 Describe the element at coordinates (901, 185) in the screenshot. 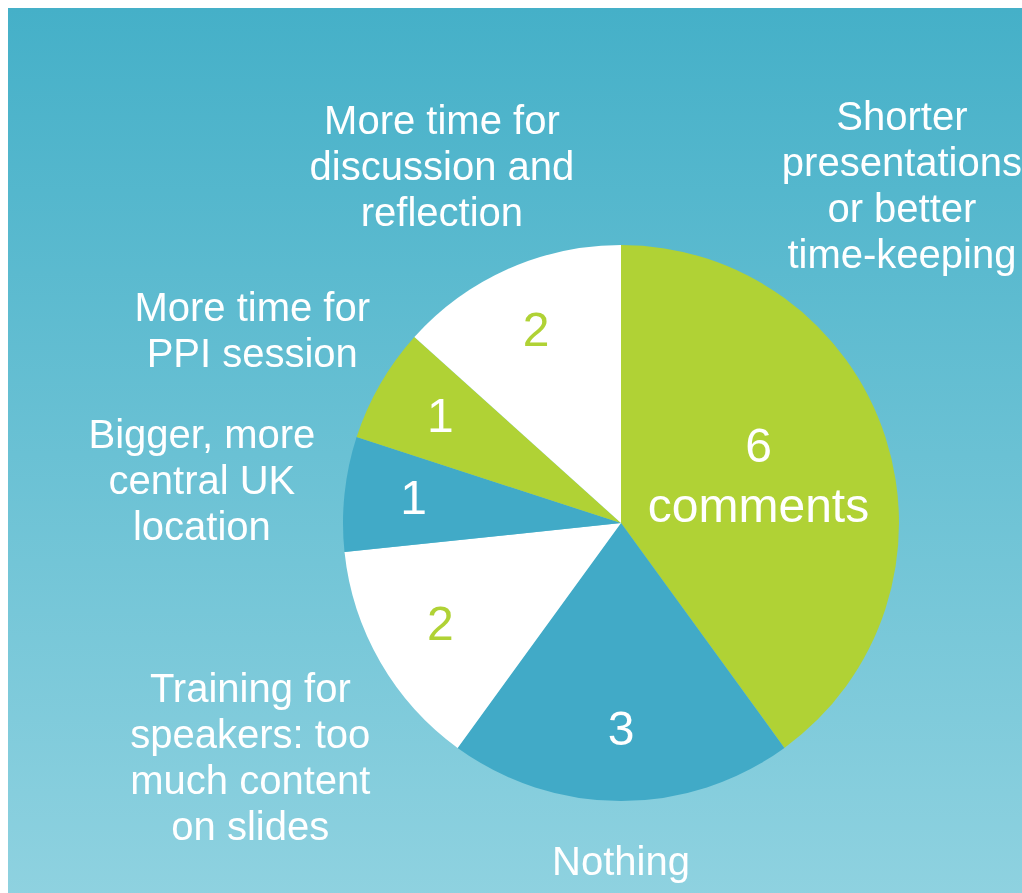

I see `slice-label: Shorter presentations or better time-keeping` at that location.